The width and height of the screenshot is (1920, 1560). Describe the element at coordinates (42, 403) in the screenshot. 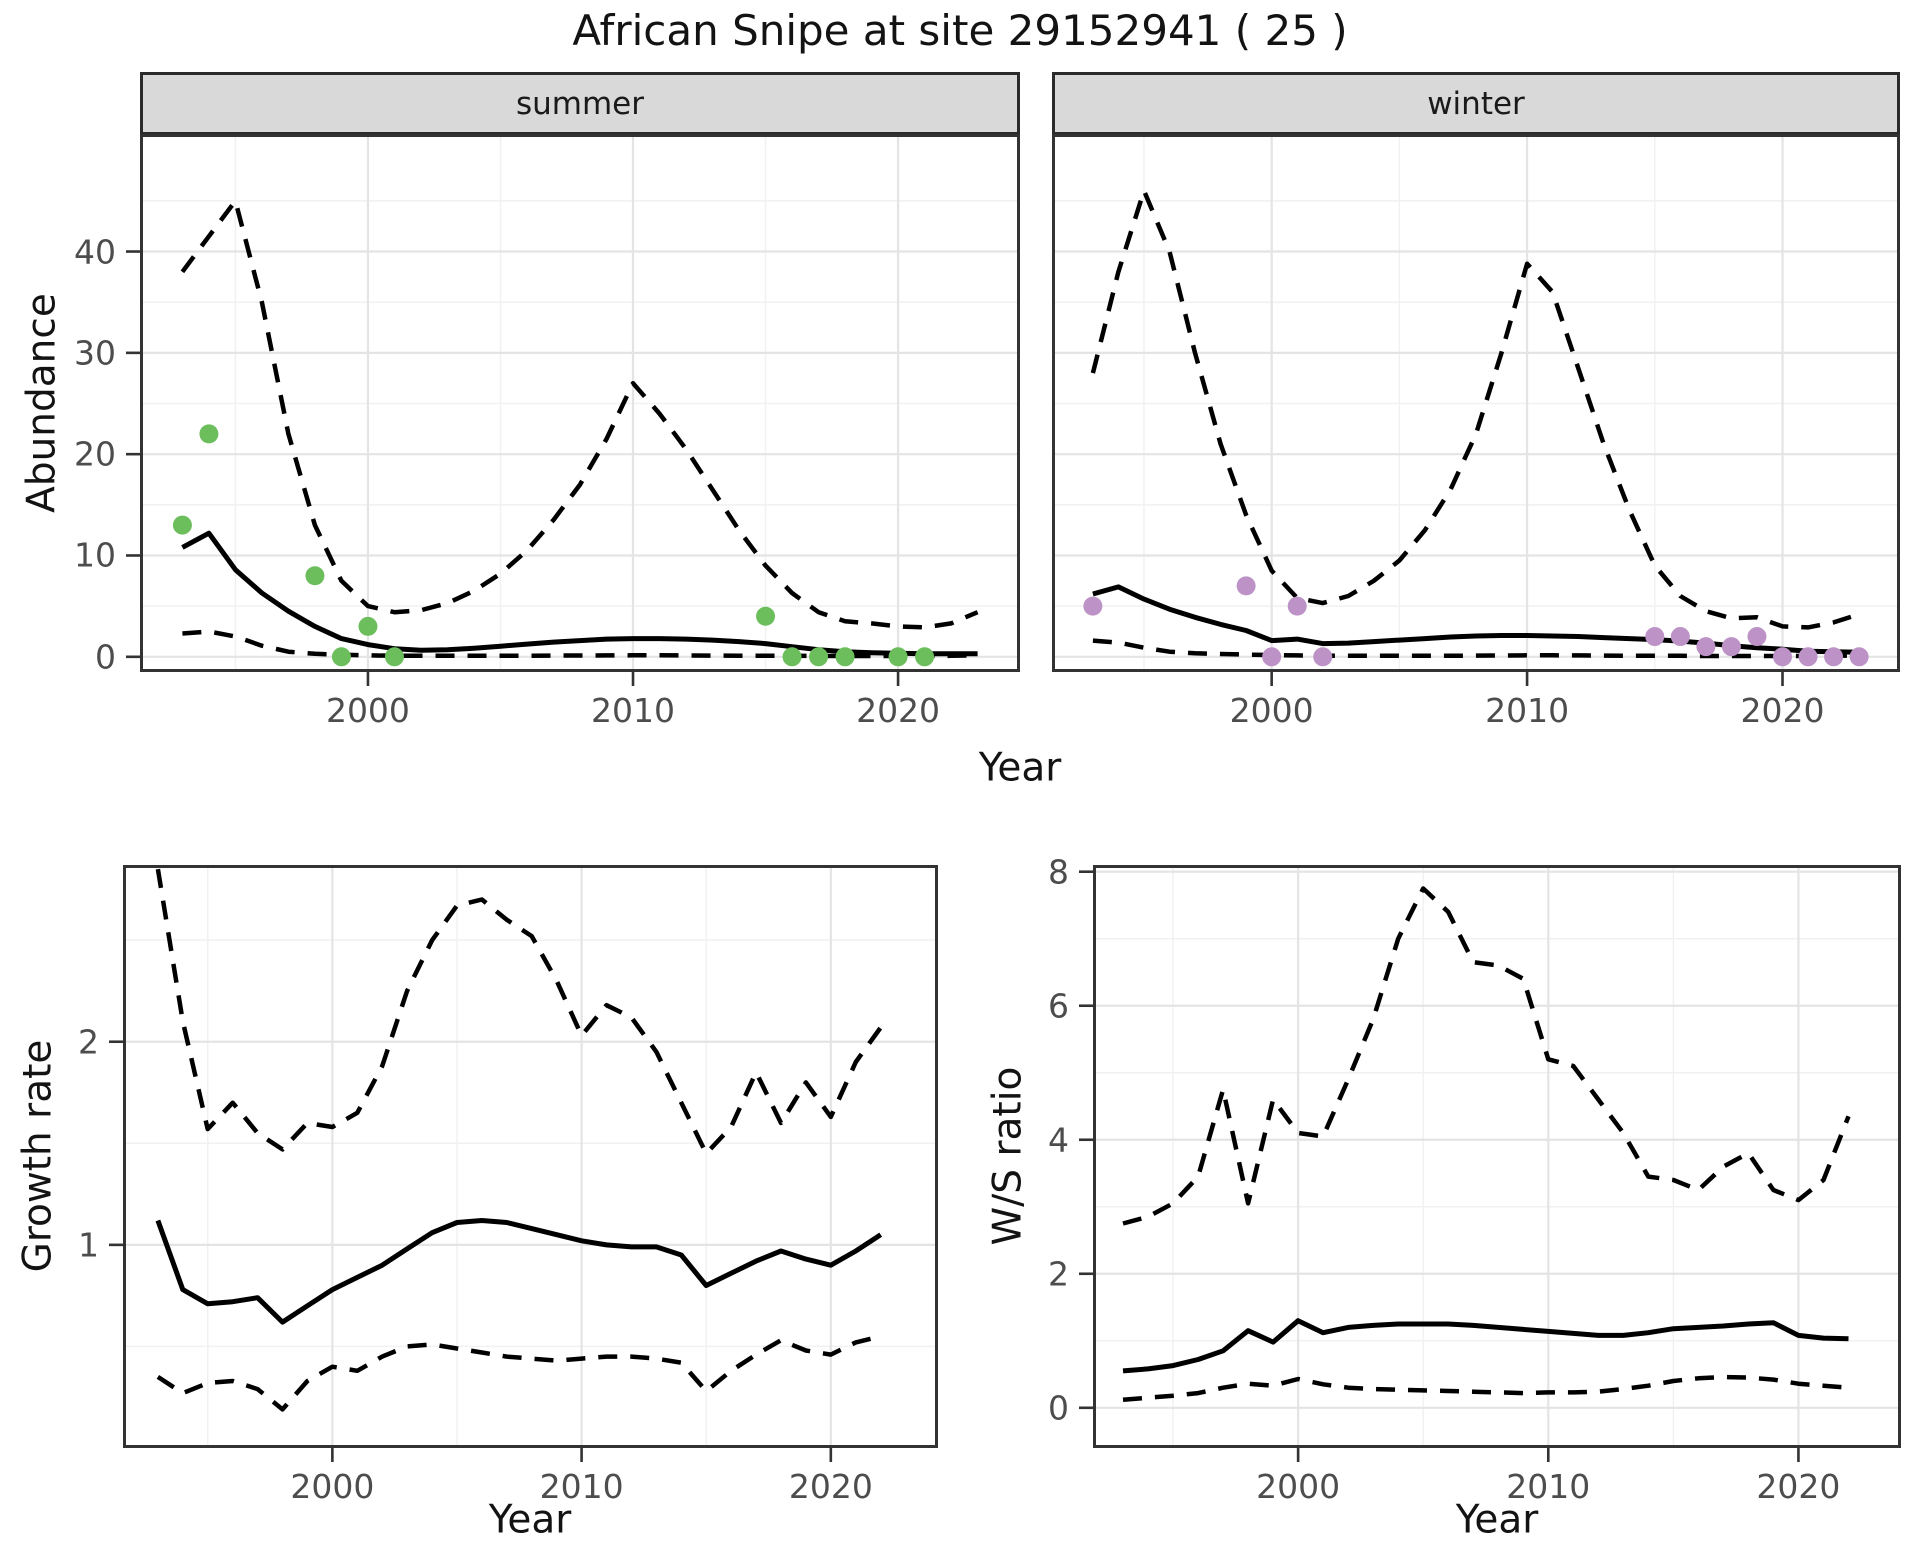

I see `abundance-axis-title: Abundance` at that location.